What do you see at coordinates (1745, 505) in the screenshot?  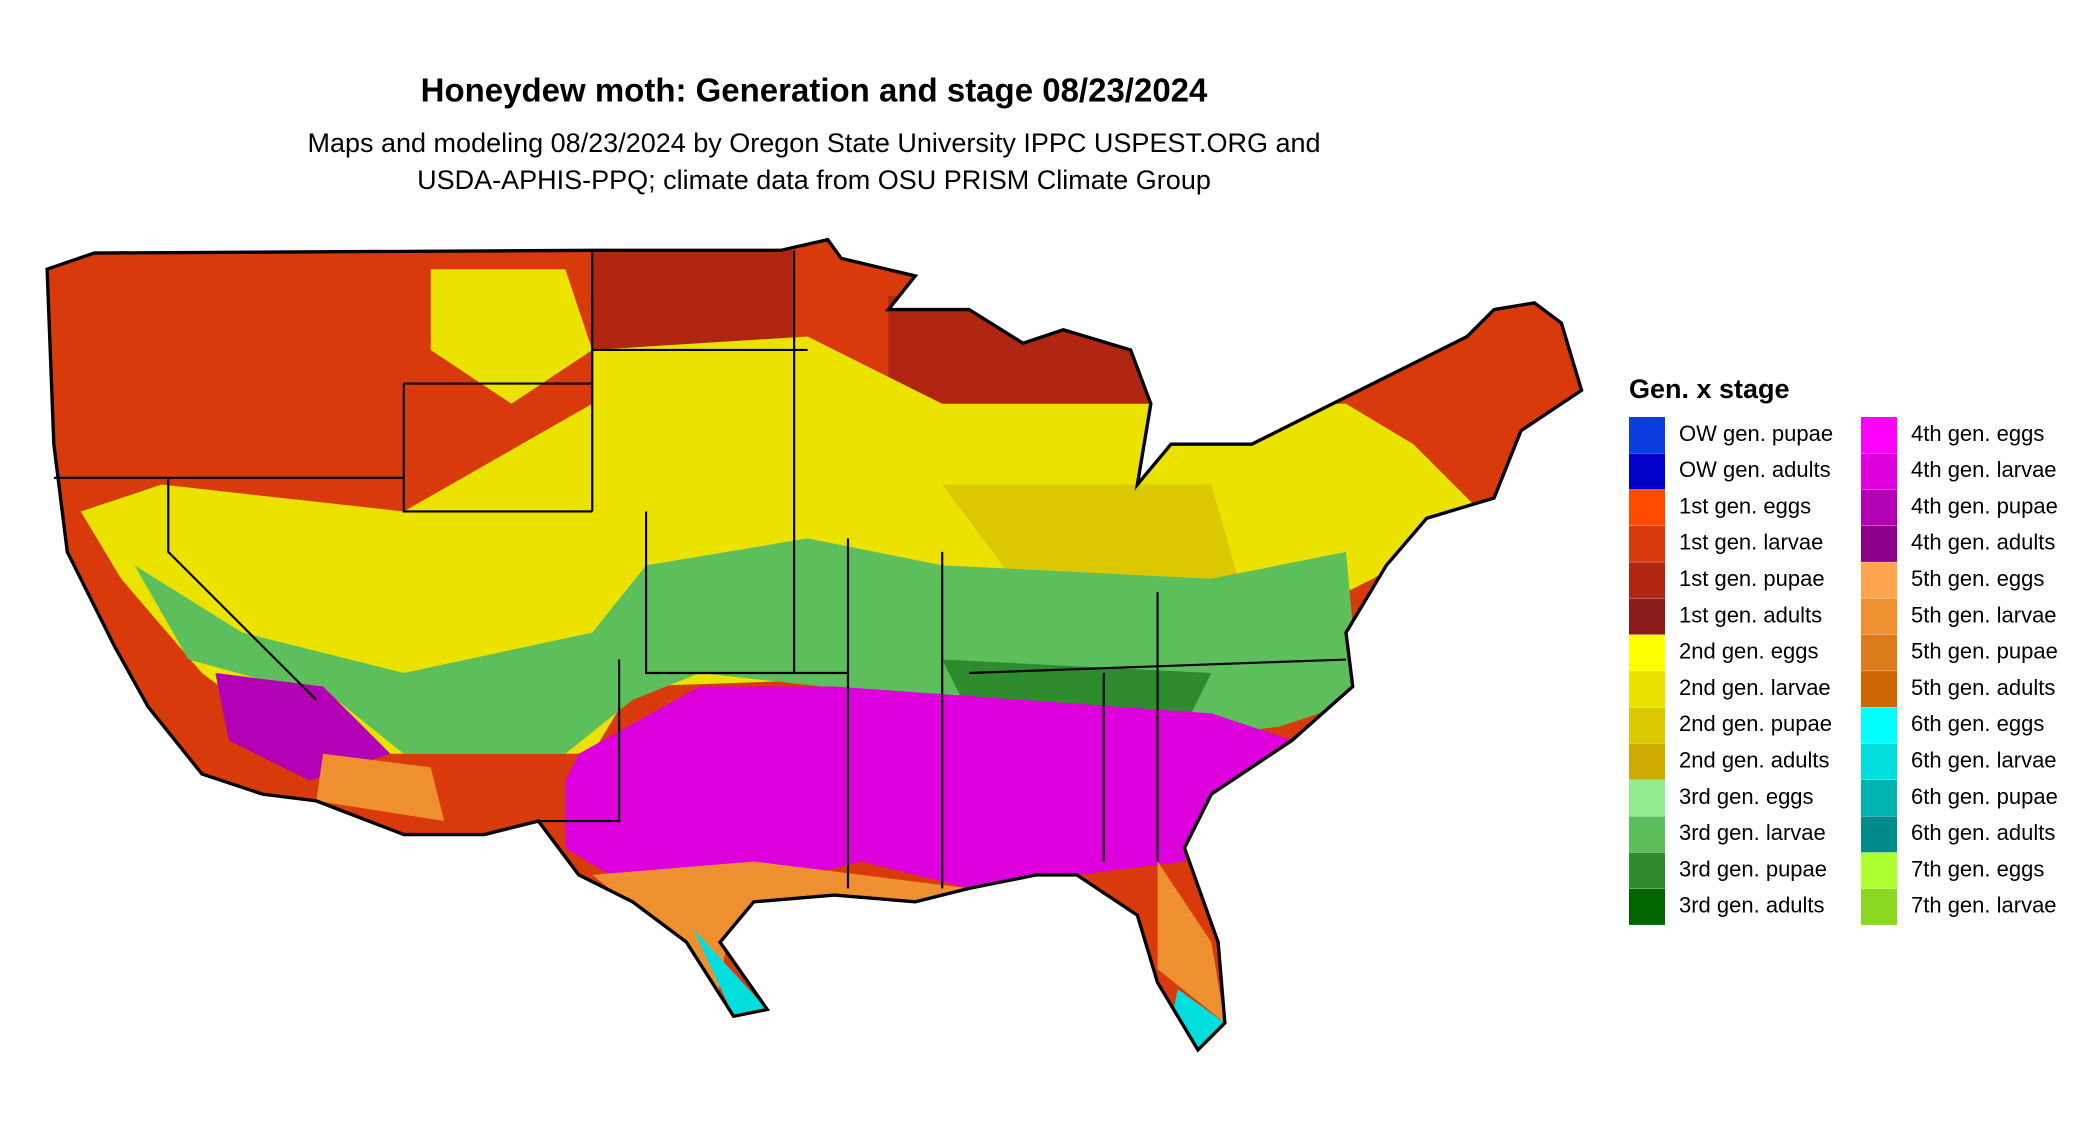 I see `legend-label: 1st gen. eggs` at bounding box center [1745, 505].